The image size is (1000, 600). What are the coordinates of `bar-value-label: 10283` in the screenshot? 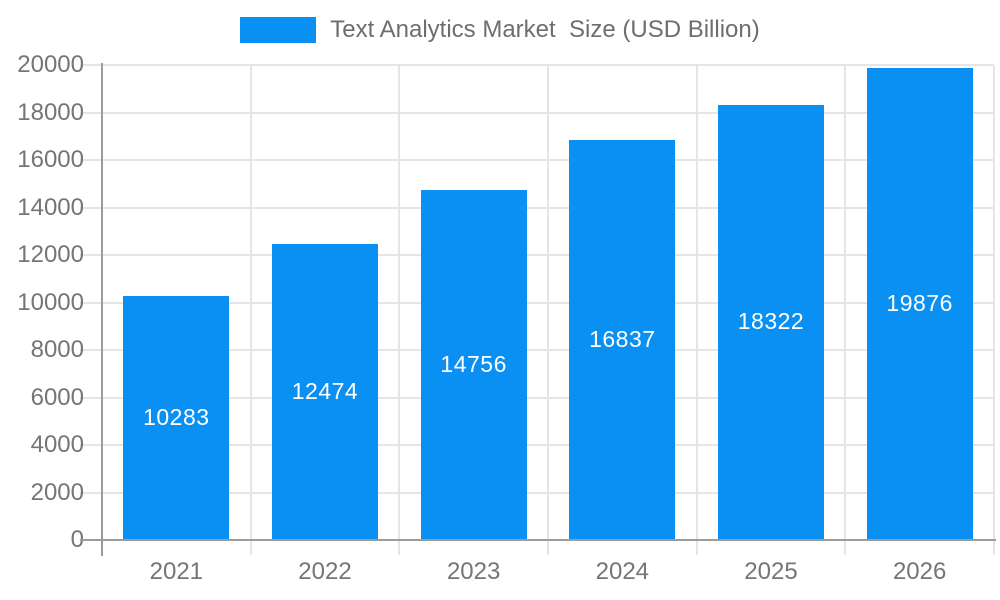 It's located at (176, 416).